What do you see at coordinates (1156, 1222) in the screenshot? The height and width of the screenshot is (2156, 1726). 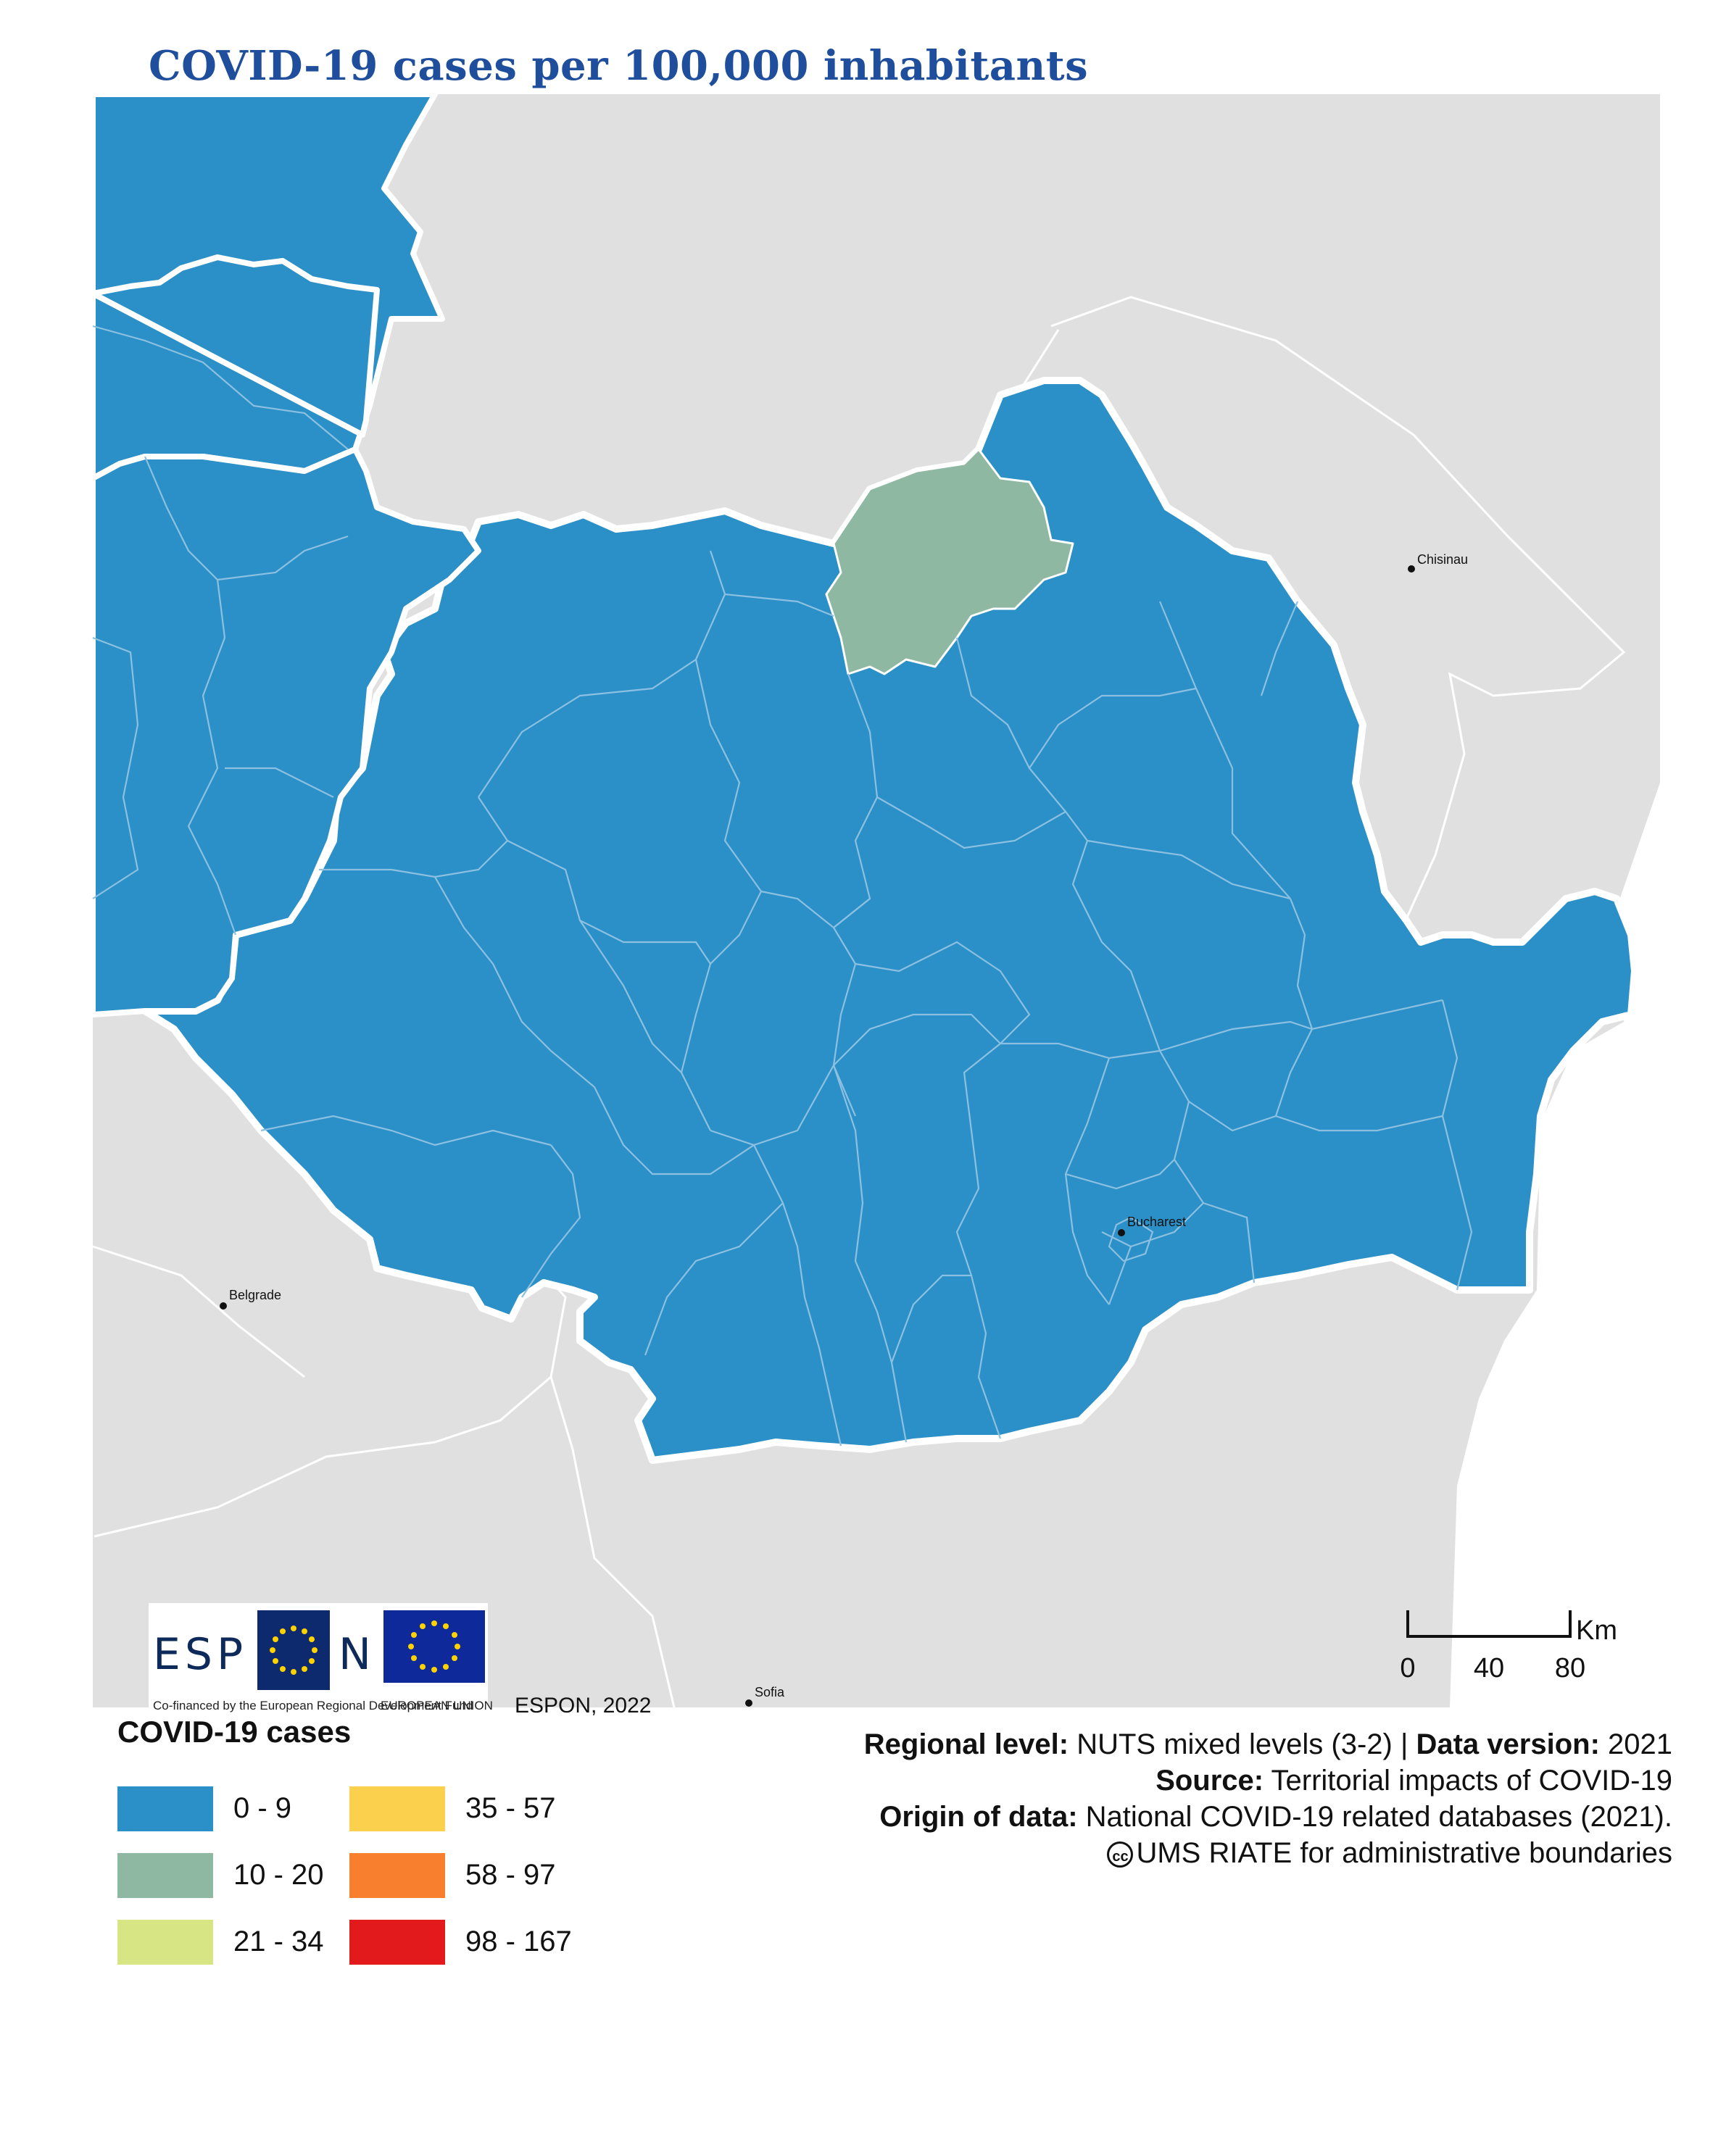 I see `city-label: Bucharest` at bounding box center [1156, 1222].